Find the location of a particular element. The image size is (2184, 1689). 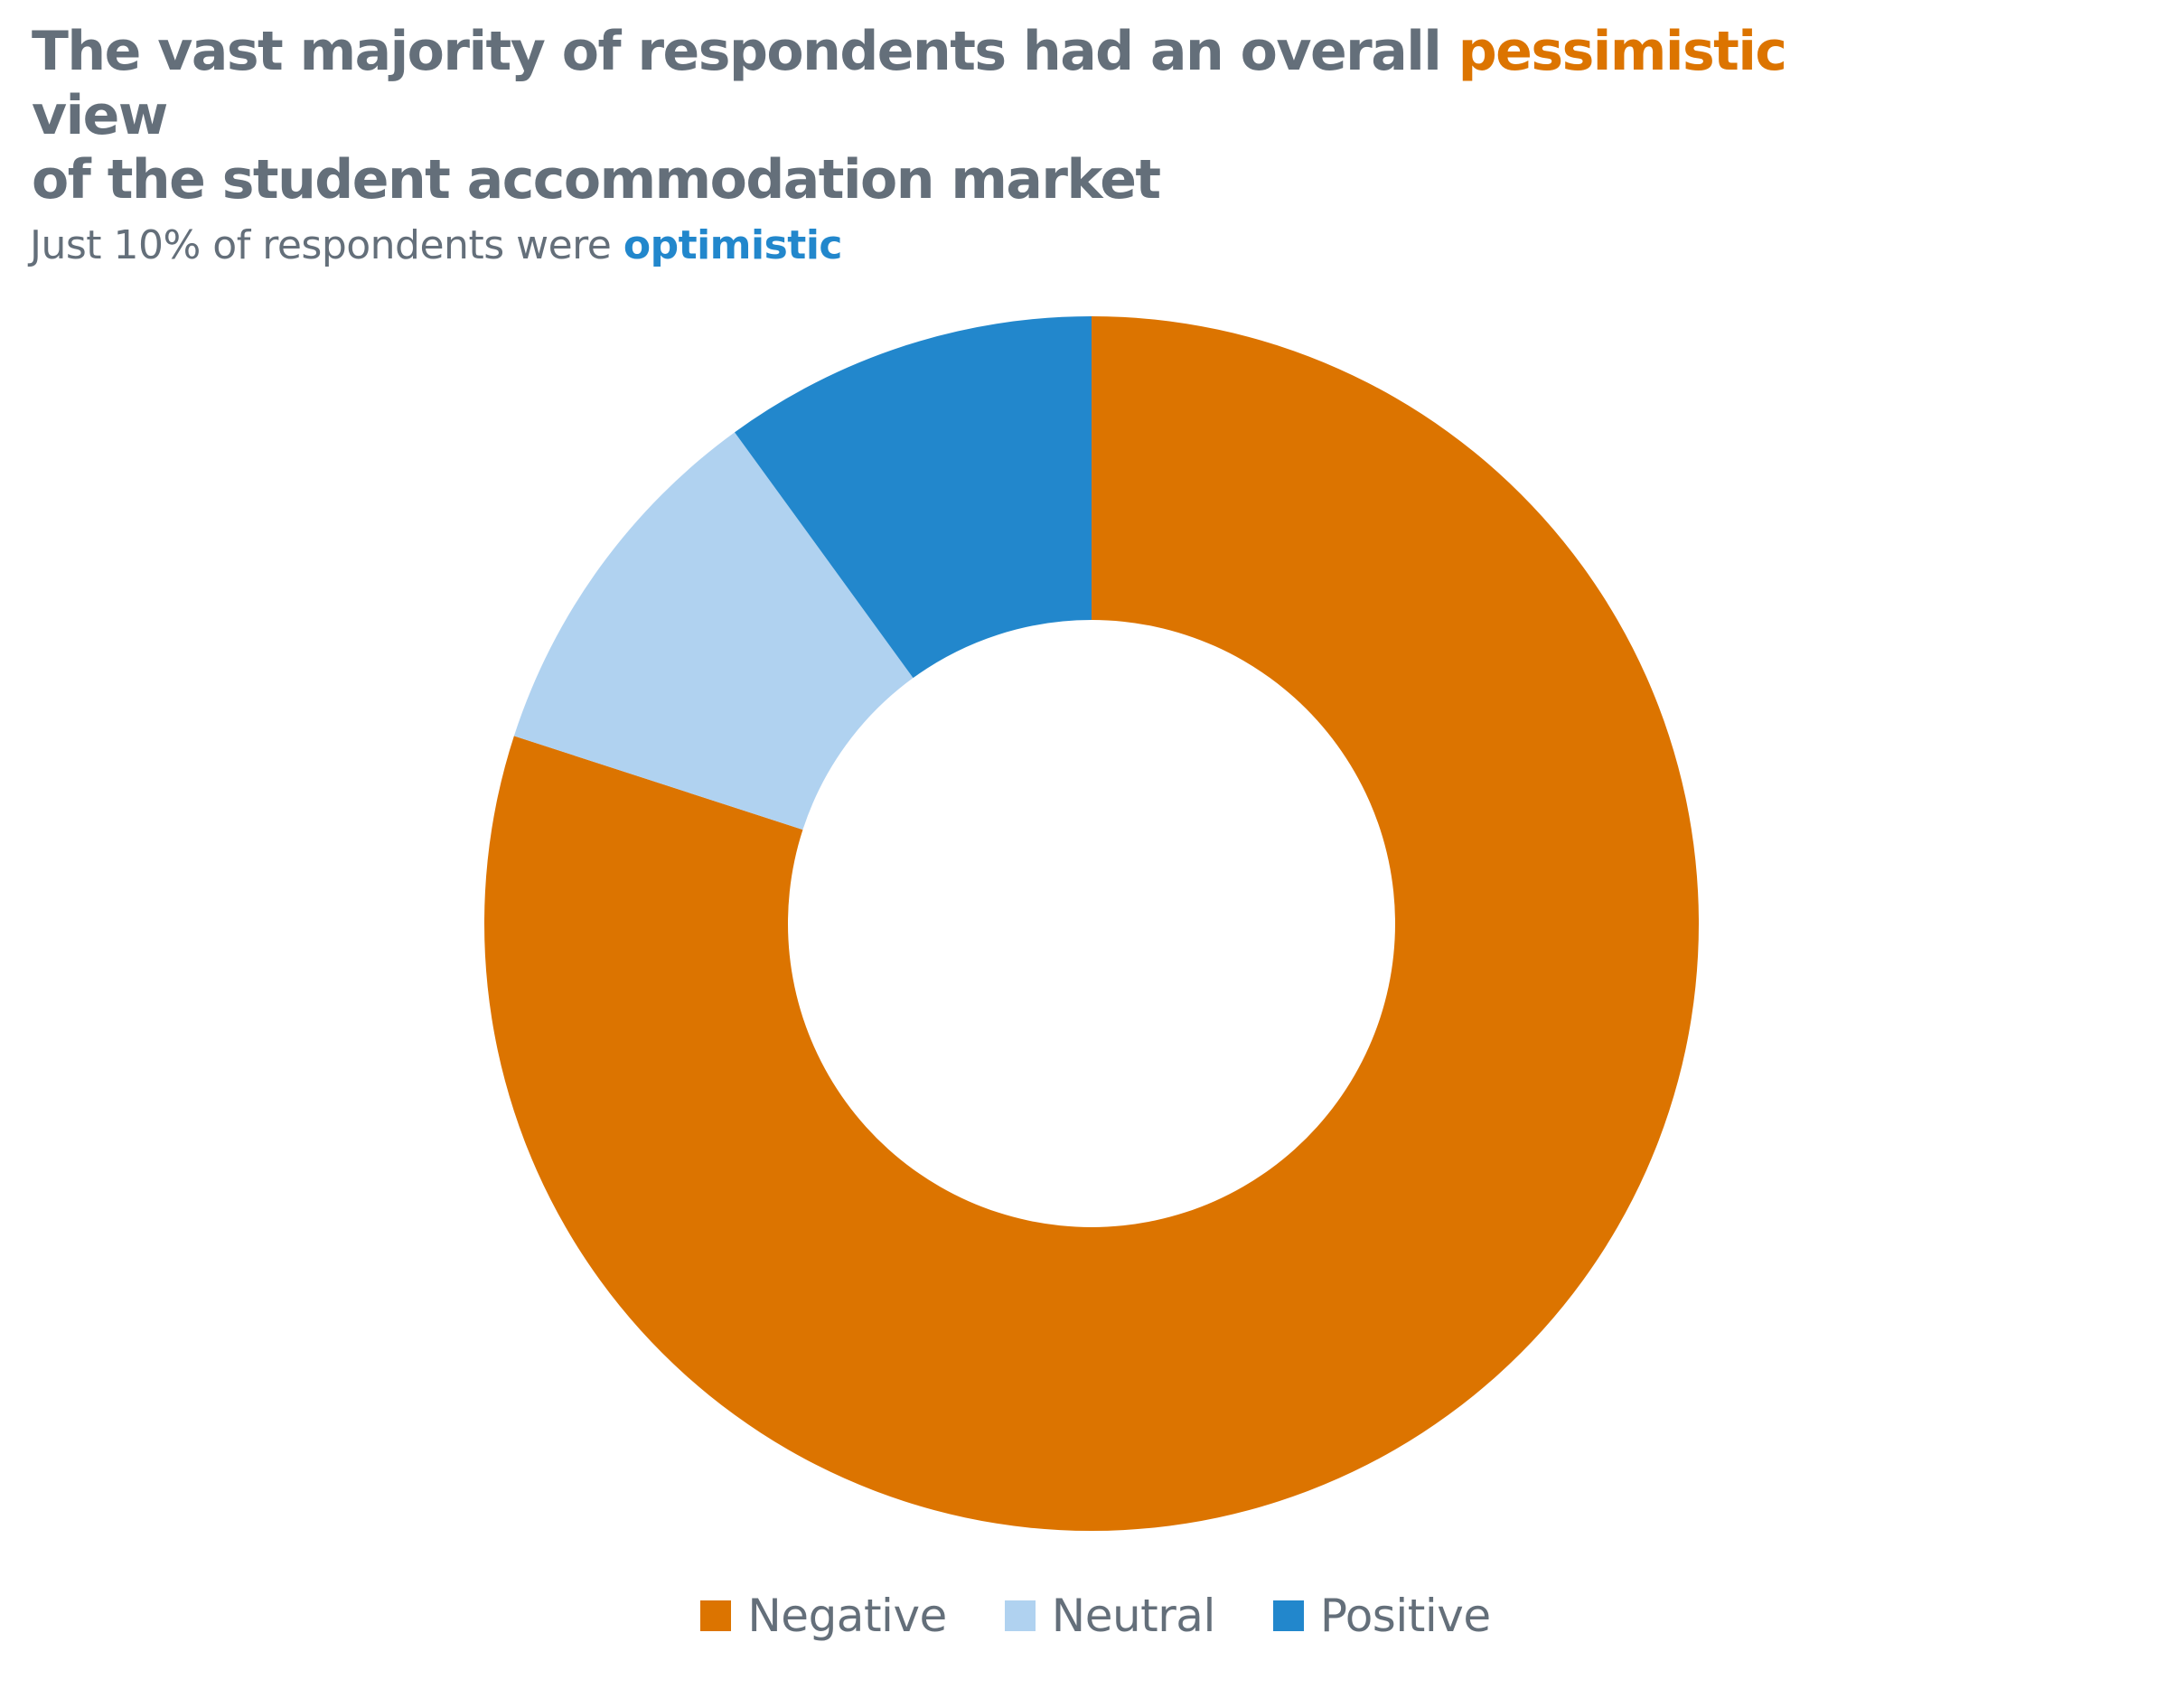

title-highlight-pessimistic: pessimistic is located at coordinates (1623, 52).